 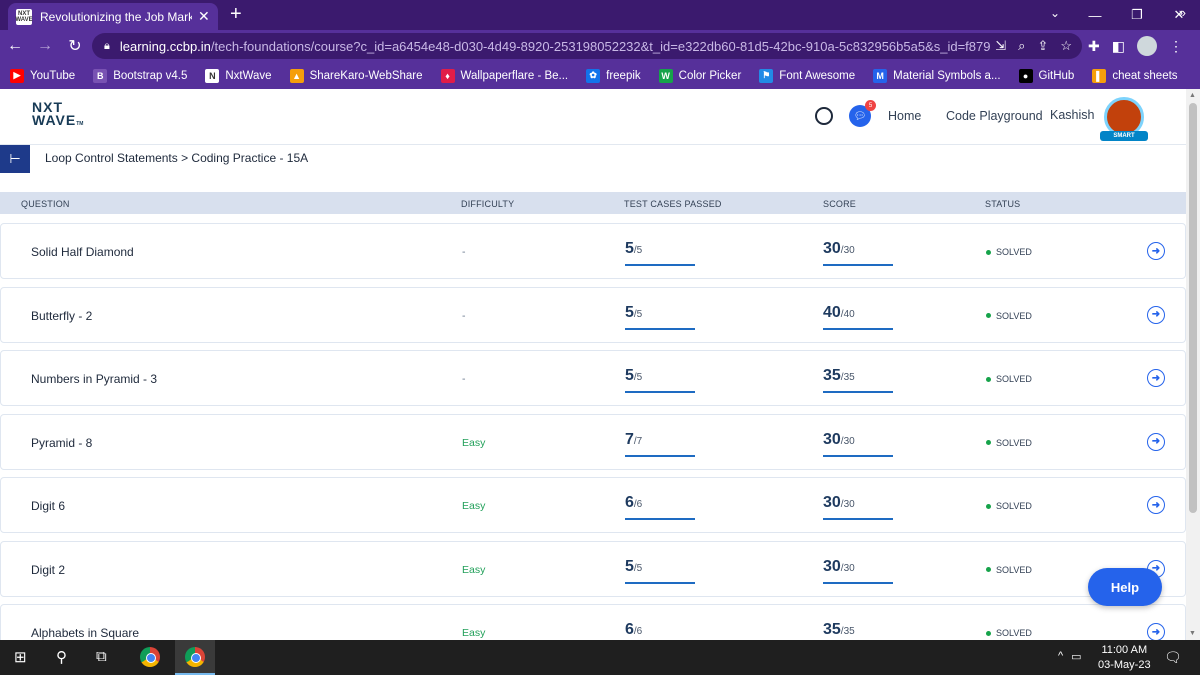 I want to click on bookmark-item: ✿ freepik, so click(x=613, y=75).